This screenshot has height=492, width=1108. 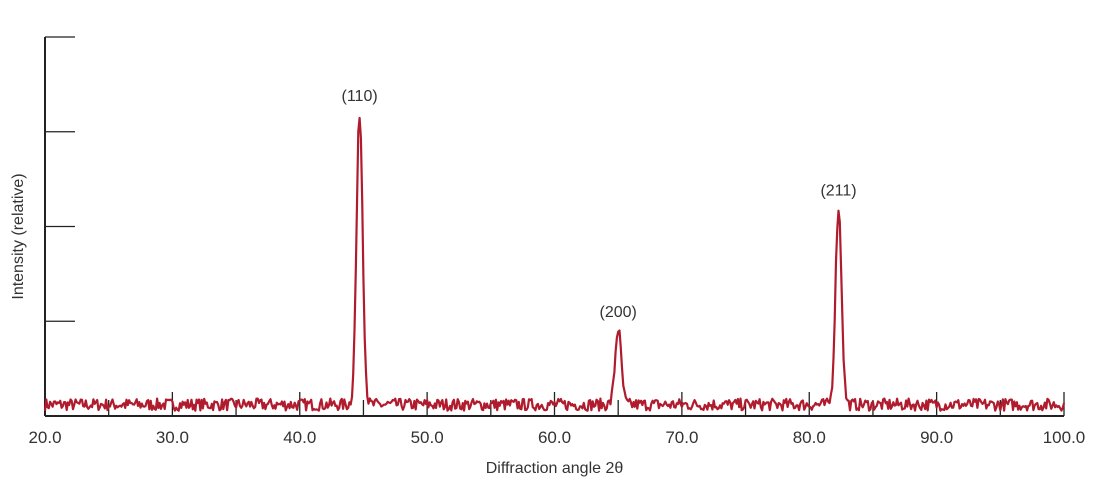 I want to click on x-tick-label: 80.0, so click(x=809, y=437).